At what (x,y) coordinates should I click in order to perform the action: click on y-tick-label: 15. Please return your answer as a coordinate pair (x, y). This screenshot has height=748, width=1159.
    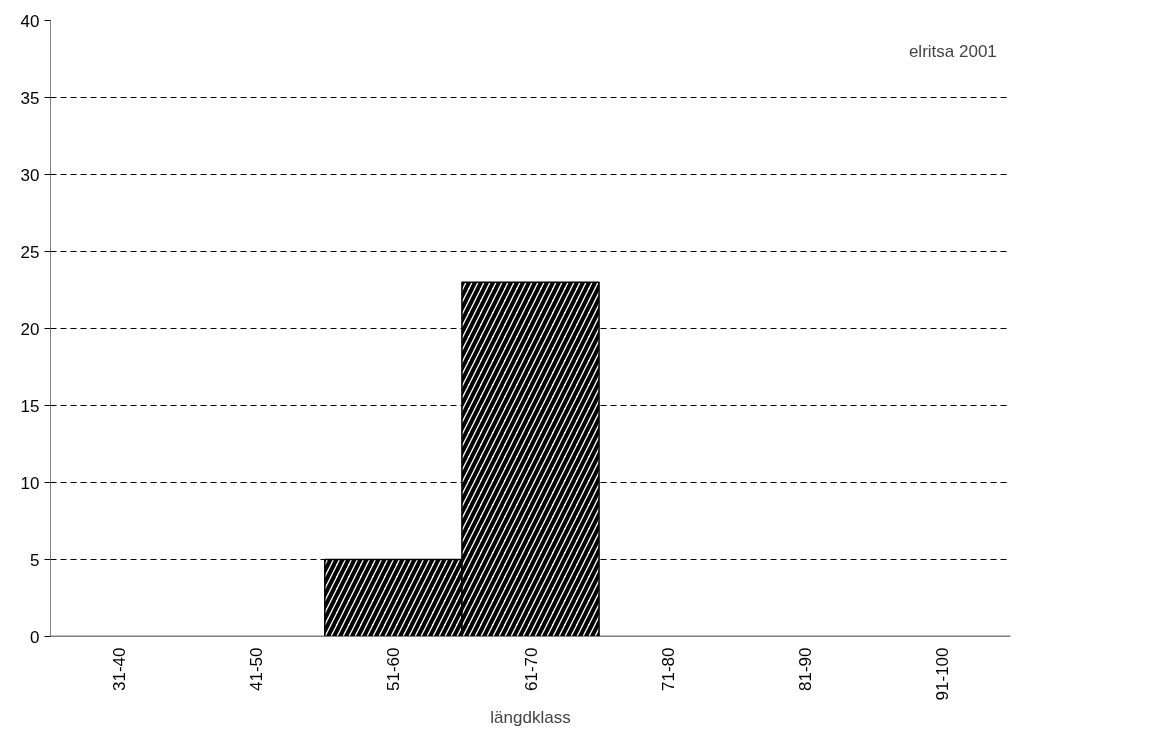
    Looking at the image, I should click on (30, 406).